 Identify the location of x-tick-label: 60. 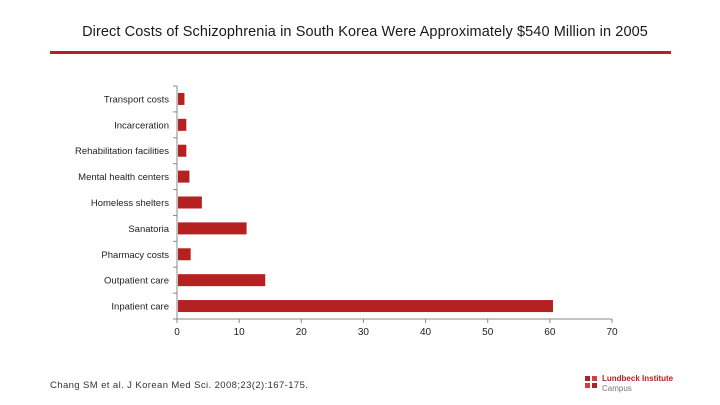
(550, 332).